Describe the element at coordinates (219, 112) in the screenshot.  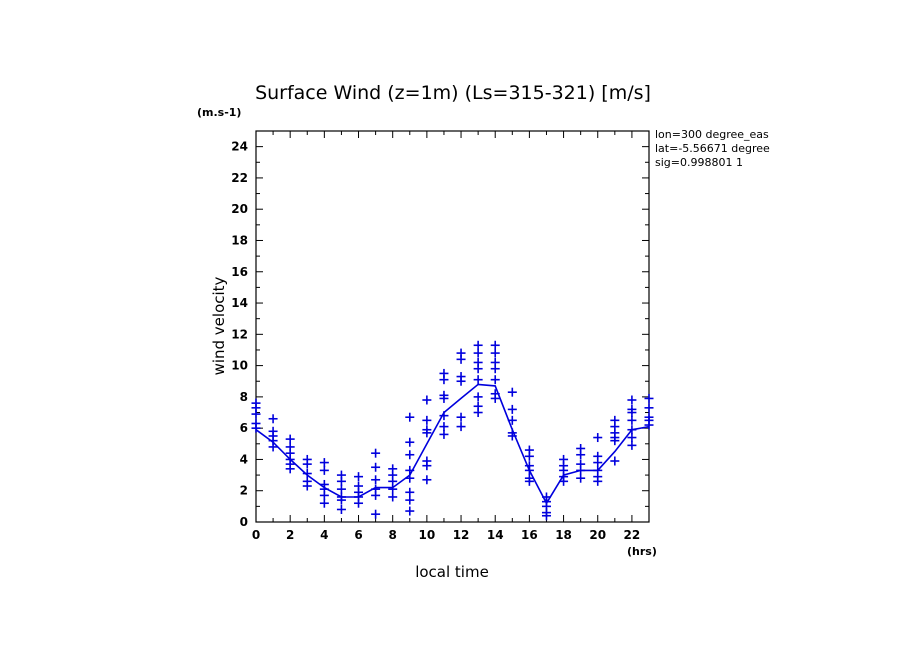
I see `y-unit-label: (m.s-1)` at that location.